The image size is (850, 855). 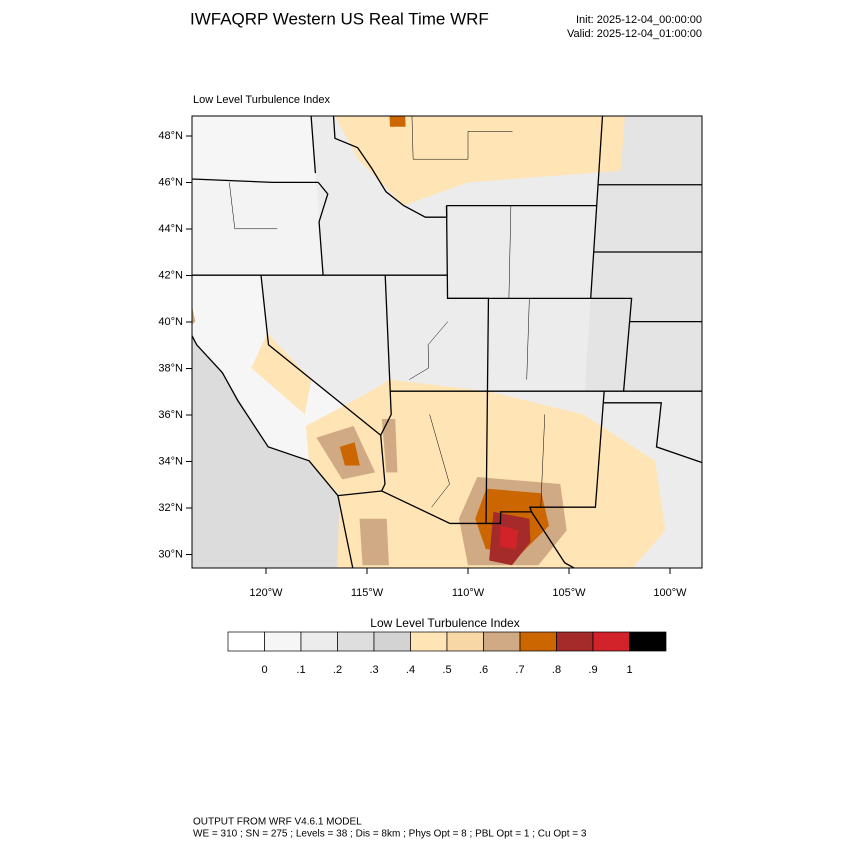 What do you see at coordinates (170, 275) in the screenshot?
I see `lat-label: 42°N` at bounding box center [170, 275].